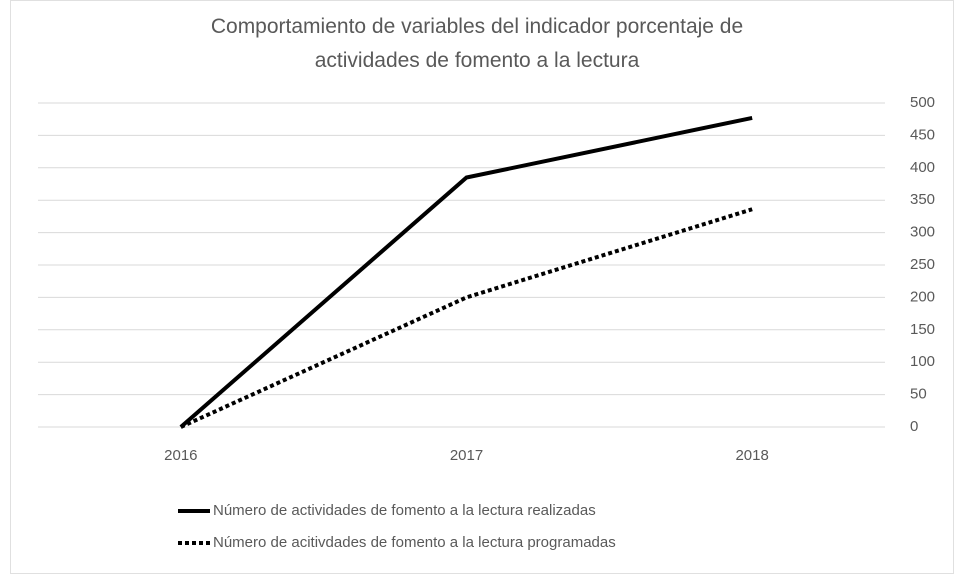  What do you see at coordinates (922, 134) in the screenshot?
I see `y-tick-label: 450` at bounding box center [922, 134].